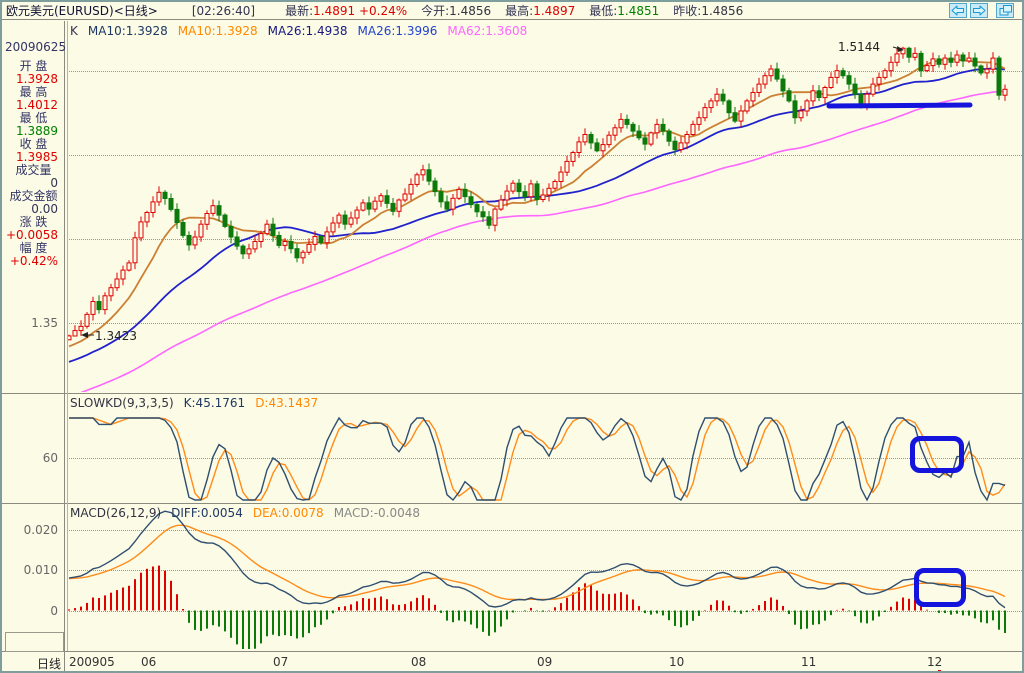  Describe the element at coordinates (44, 209) in the screenshot. I see `quote-row-value: 0.00` at that location.